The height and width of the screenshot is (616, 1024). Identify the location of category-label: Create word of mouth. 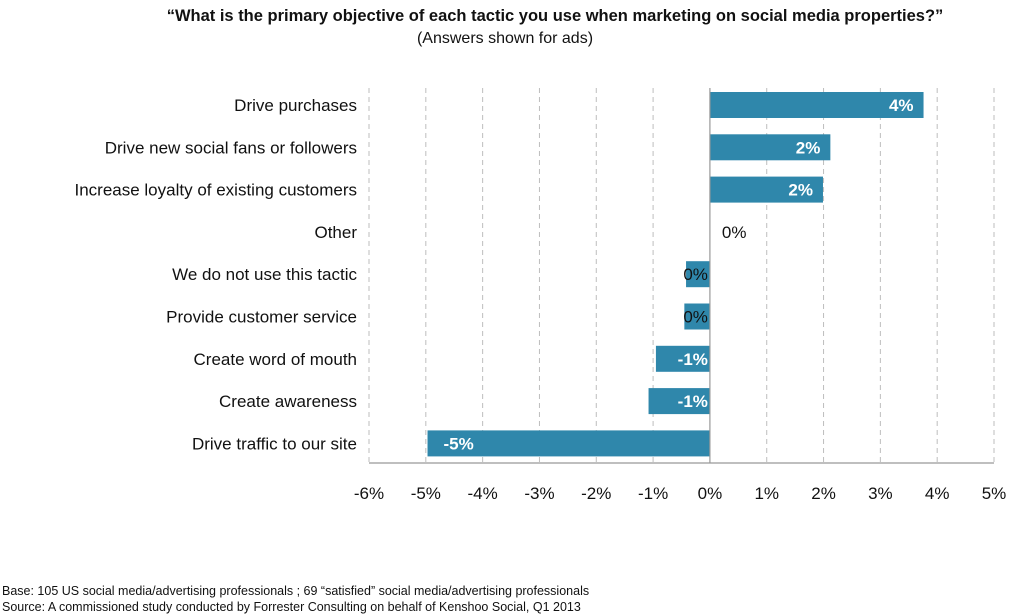
(275, 359).